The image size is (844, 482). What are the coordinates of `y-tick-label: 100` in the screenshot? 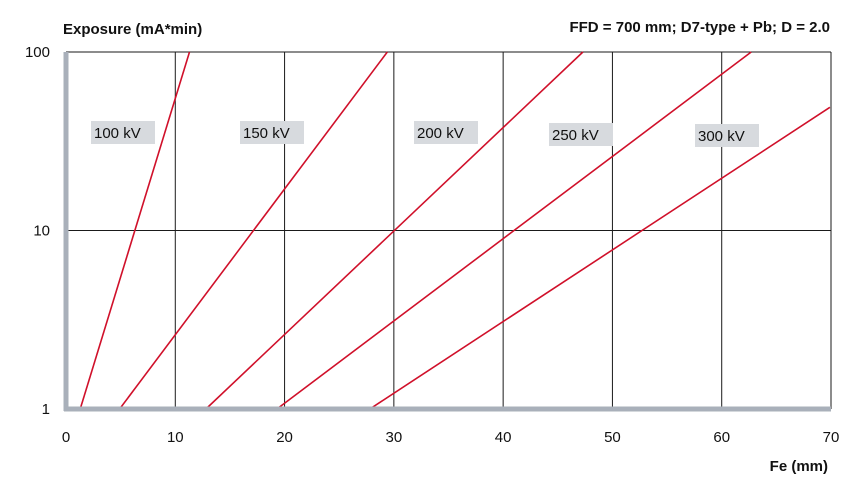 It's located at (37, 52).